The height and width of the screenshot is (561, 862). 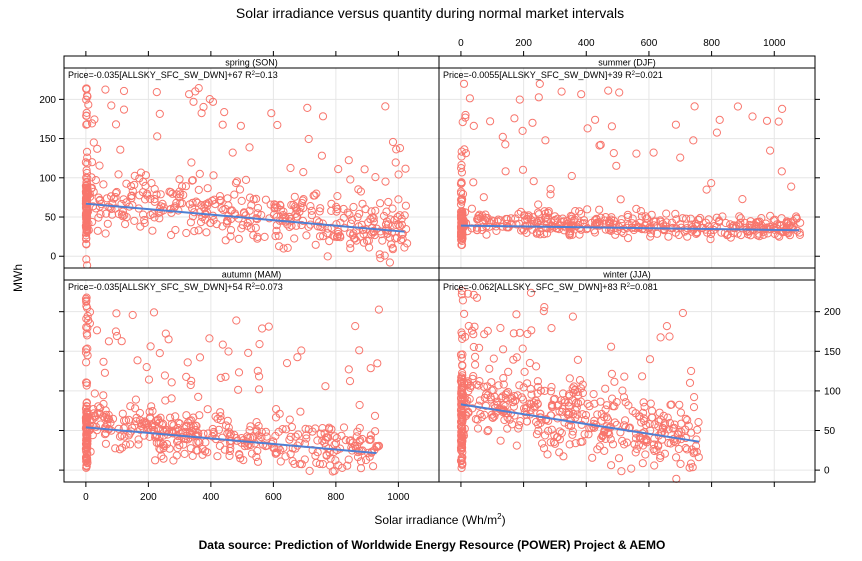 What do you see at coordinates (47, 178) in the screenshot?
I see `y-tick-label-left: 100` at bounding box center [47, 178].